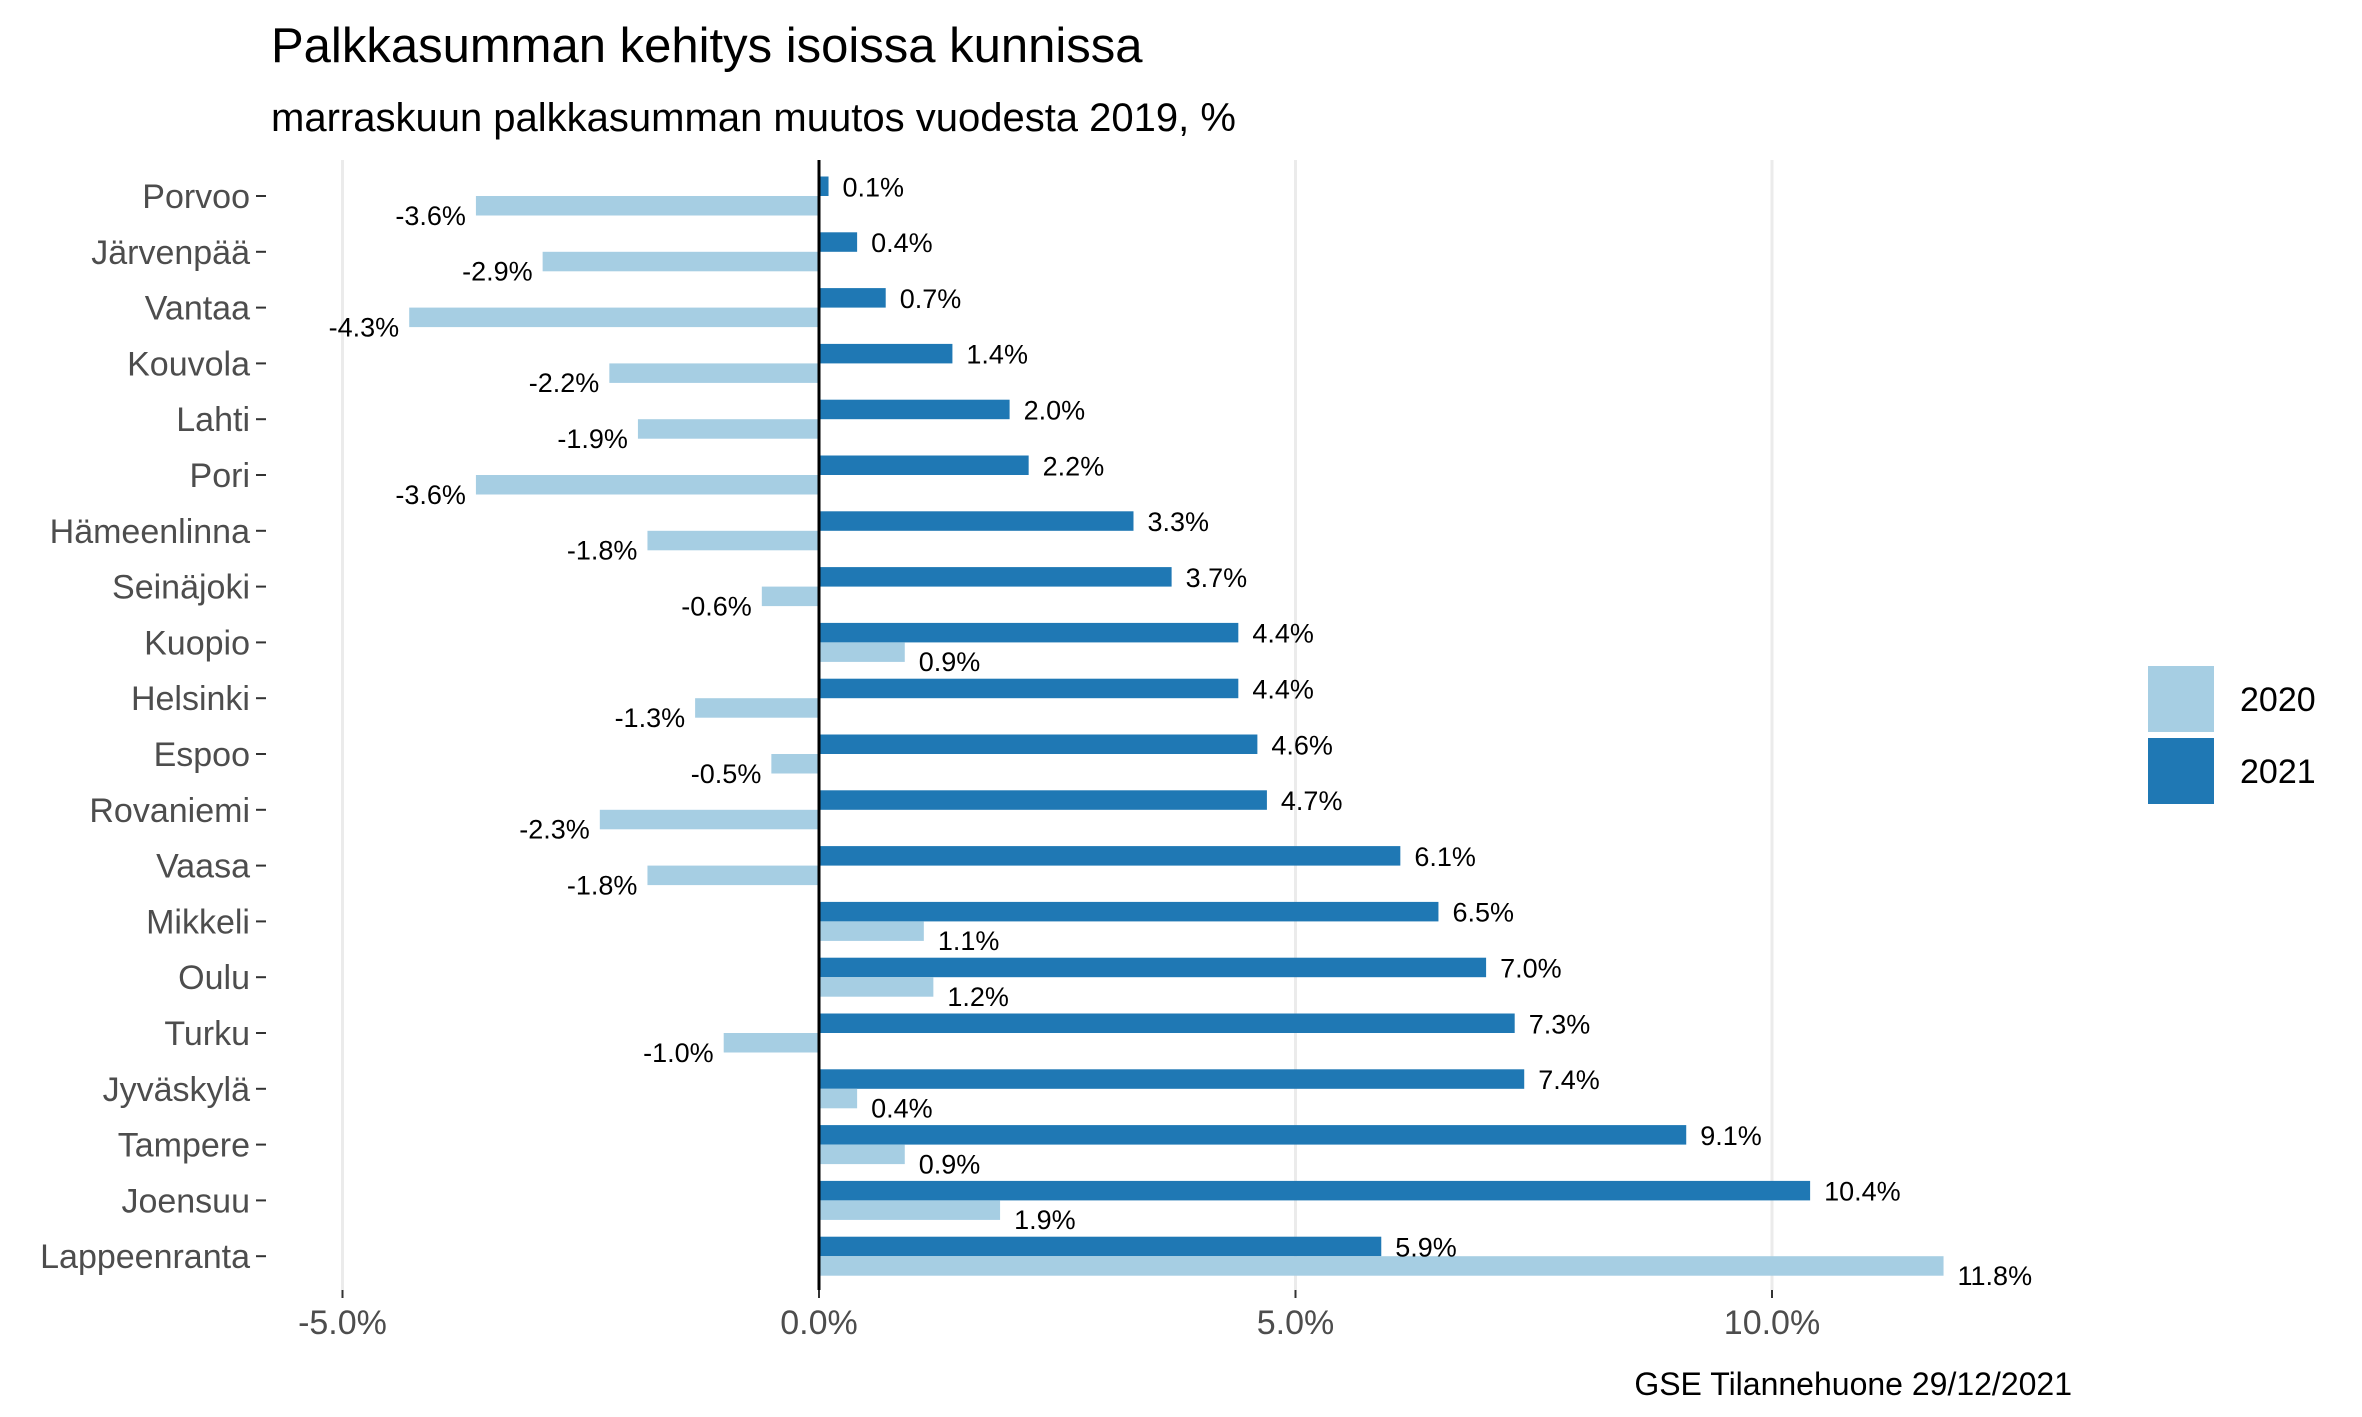 The image size is (2362, 1417). I want to click on data-label-2020: 1.2%, so click(978, 997).